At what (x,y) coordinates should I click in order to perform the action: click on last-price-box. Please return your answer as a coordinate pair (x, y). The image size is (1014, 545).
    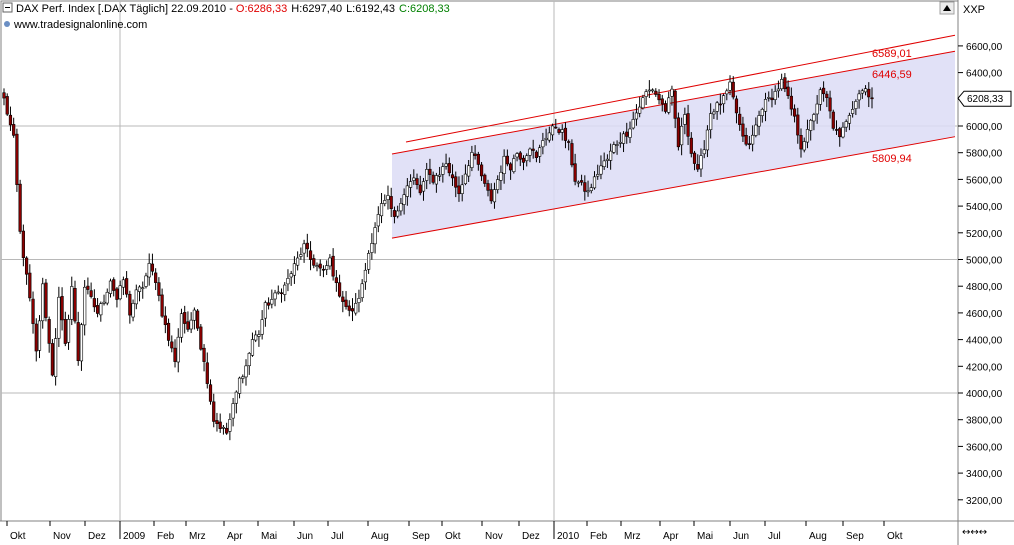
    Looking at the image, I should click on (984, 98).